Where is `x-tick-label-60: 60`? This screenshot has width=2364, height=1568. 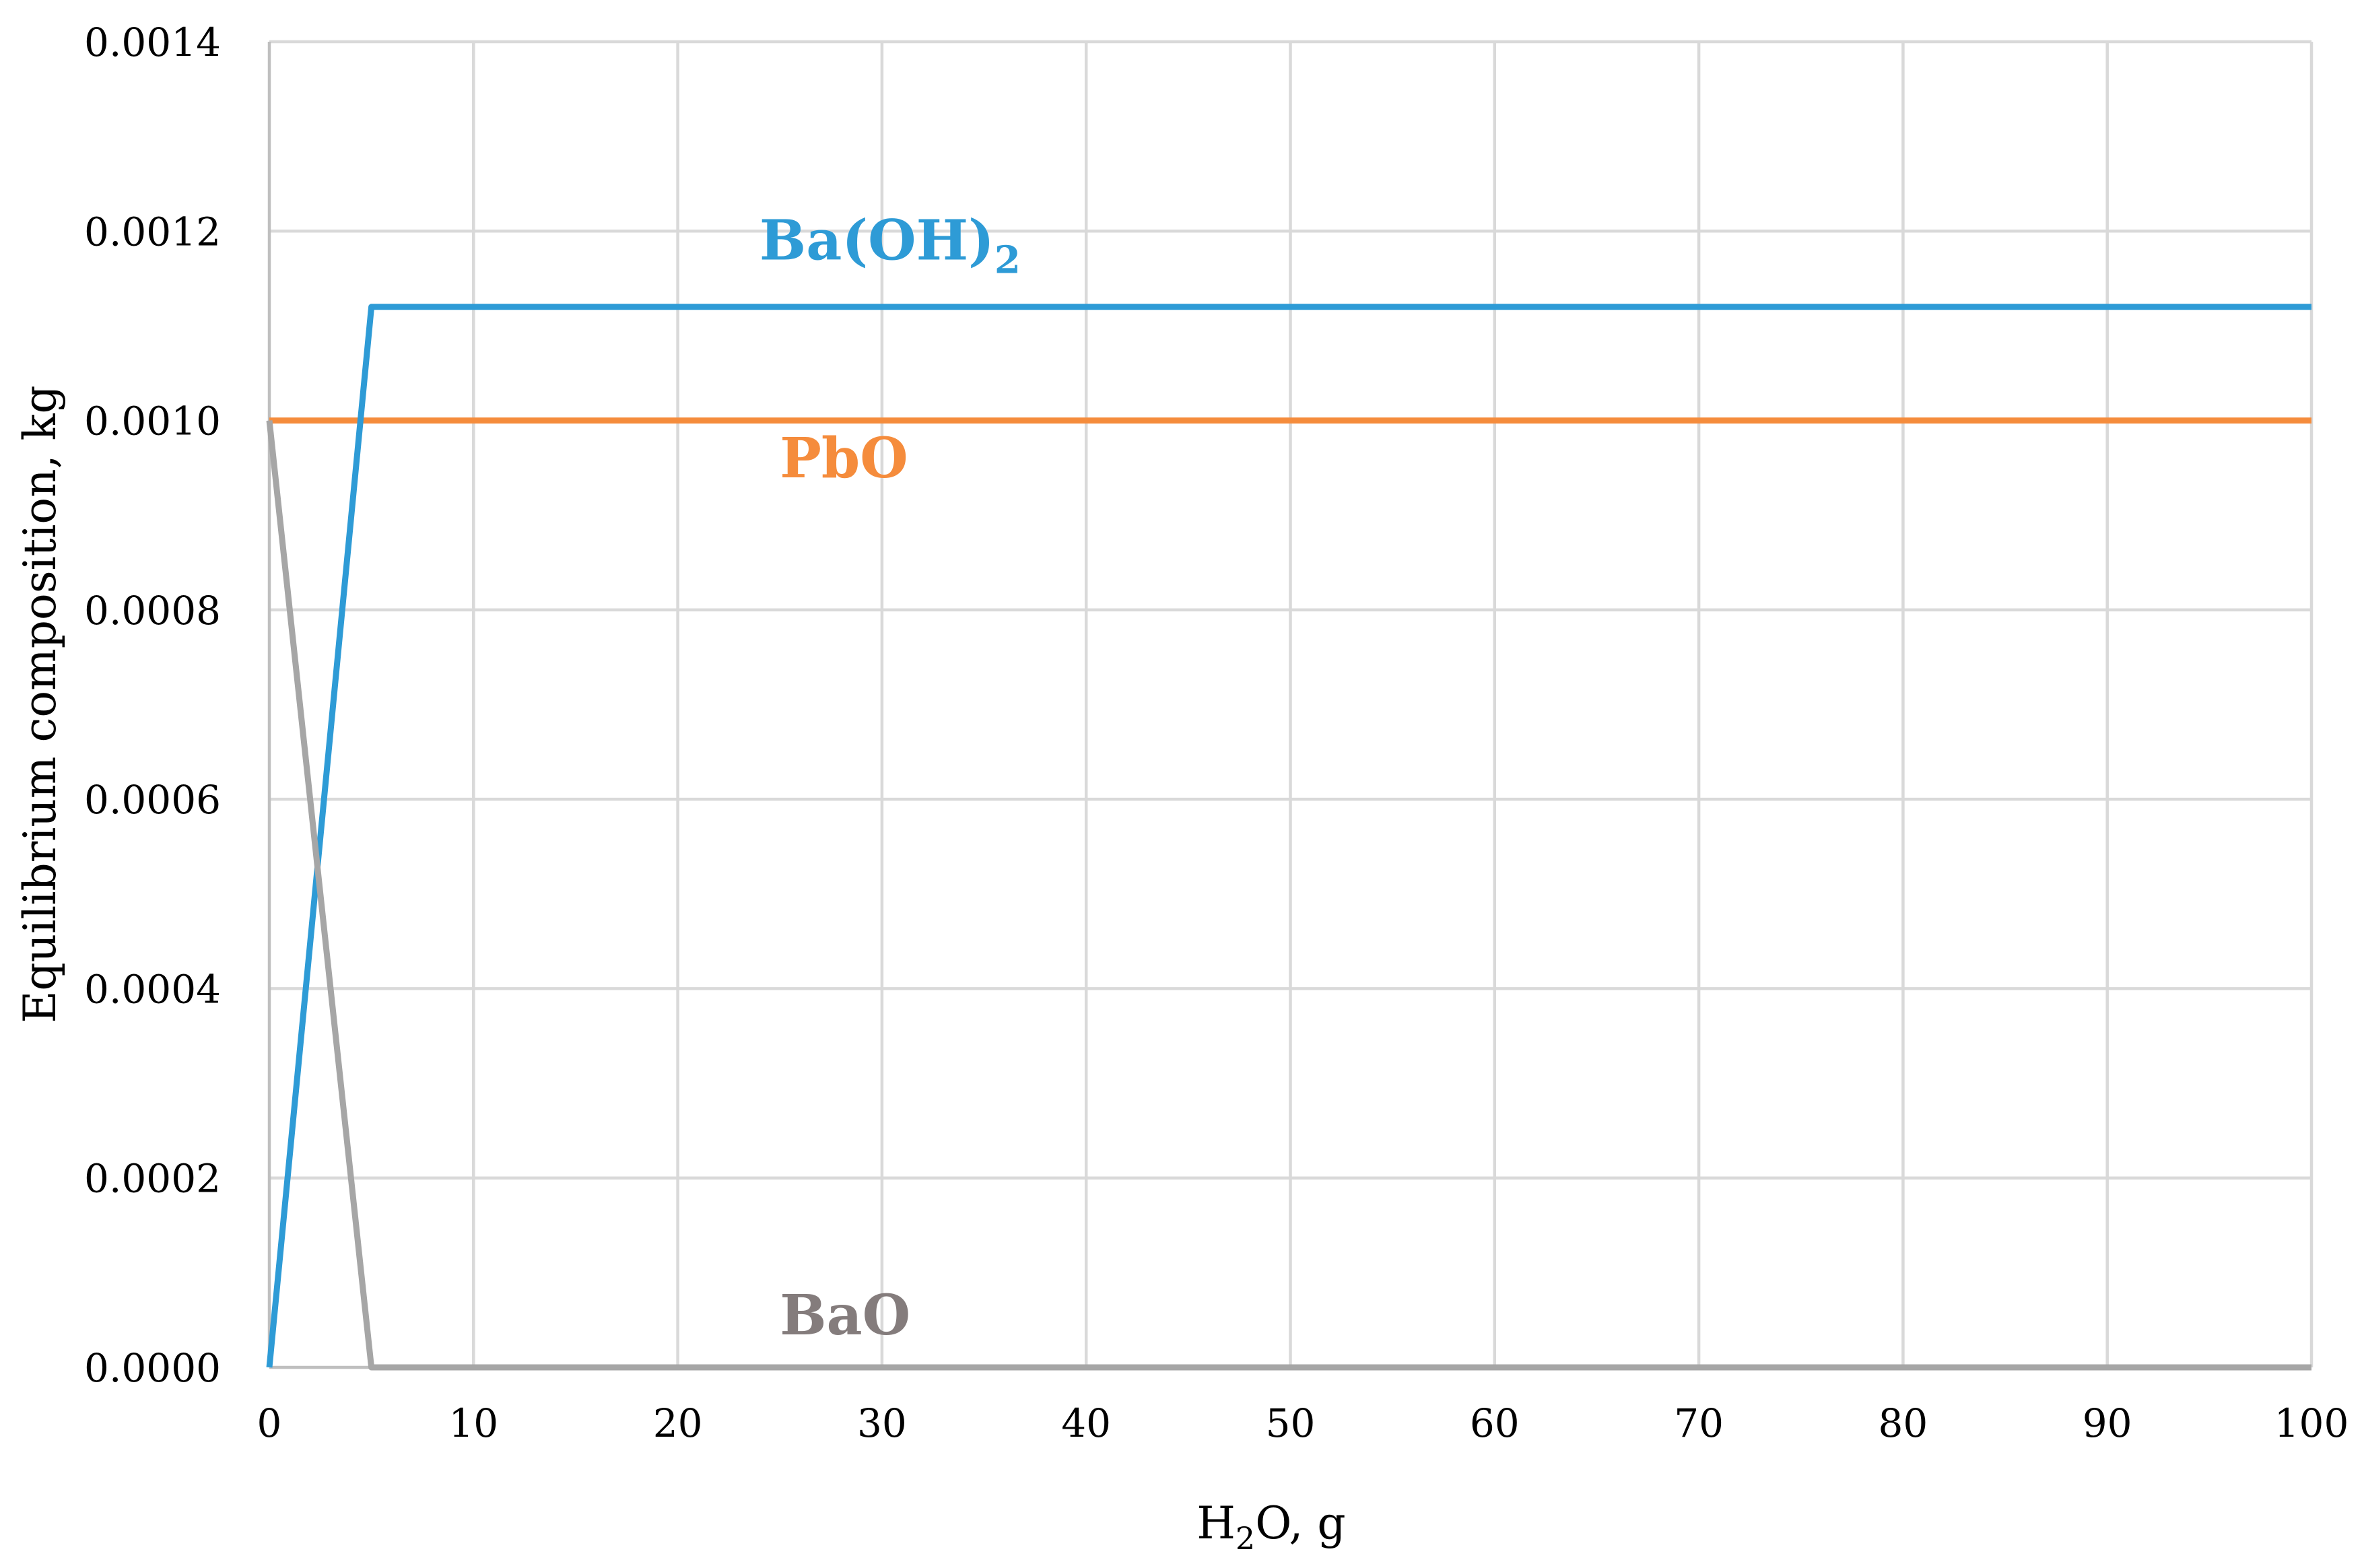
x-tick-label-60: 60 is located at coordinates (1495, 1423).